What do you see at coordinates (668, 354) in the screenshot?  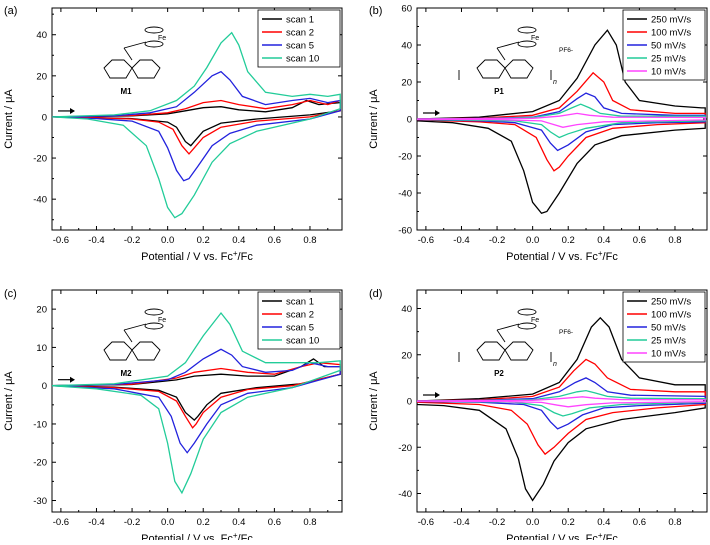 I see `legend-label: 10 mV/s` at bounding box center [668, 354].